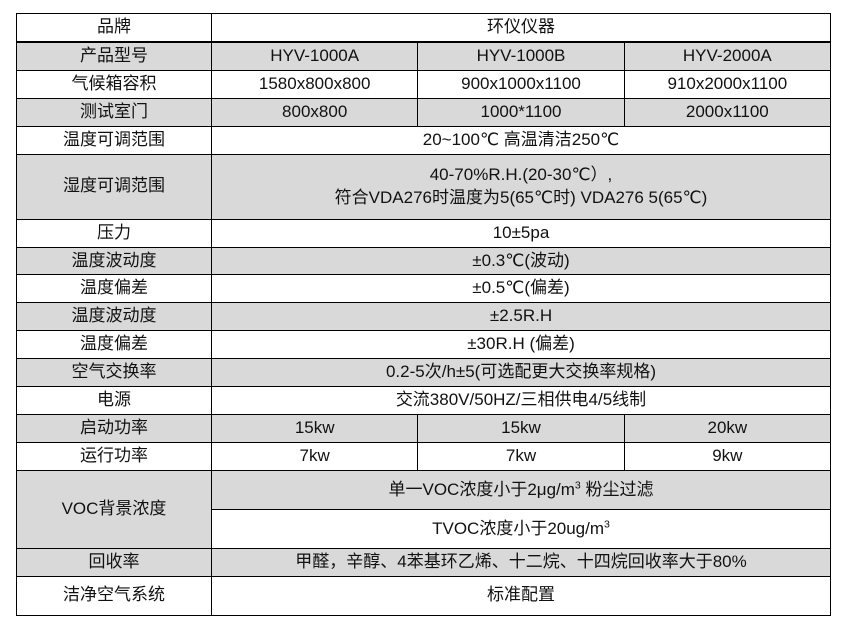 The width and height of the screenshot is (847, 637). Describe the element at coordinates (114, 562) in the screenshot. I see `row-label-recovery-rate: 回收率` at that location.